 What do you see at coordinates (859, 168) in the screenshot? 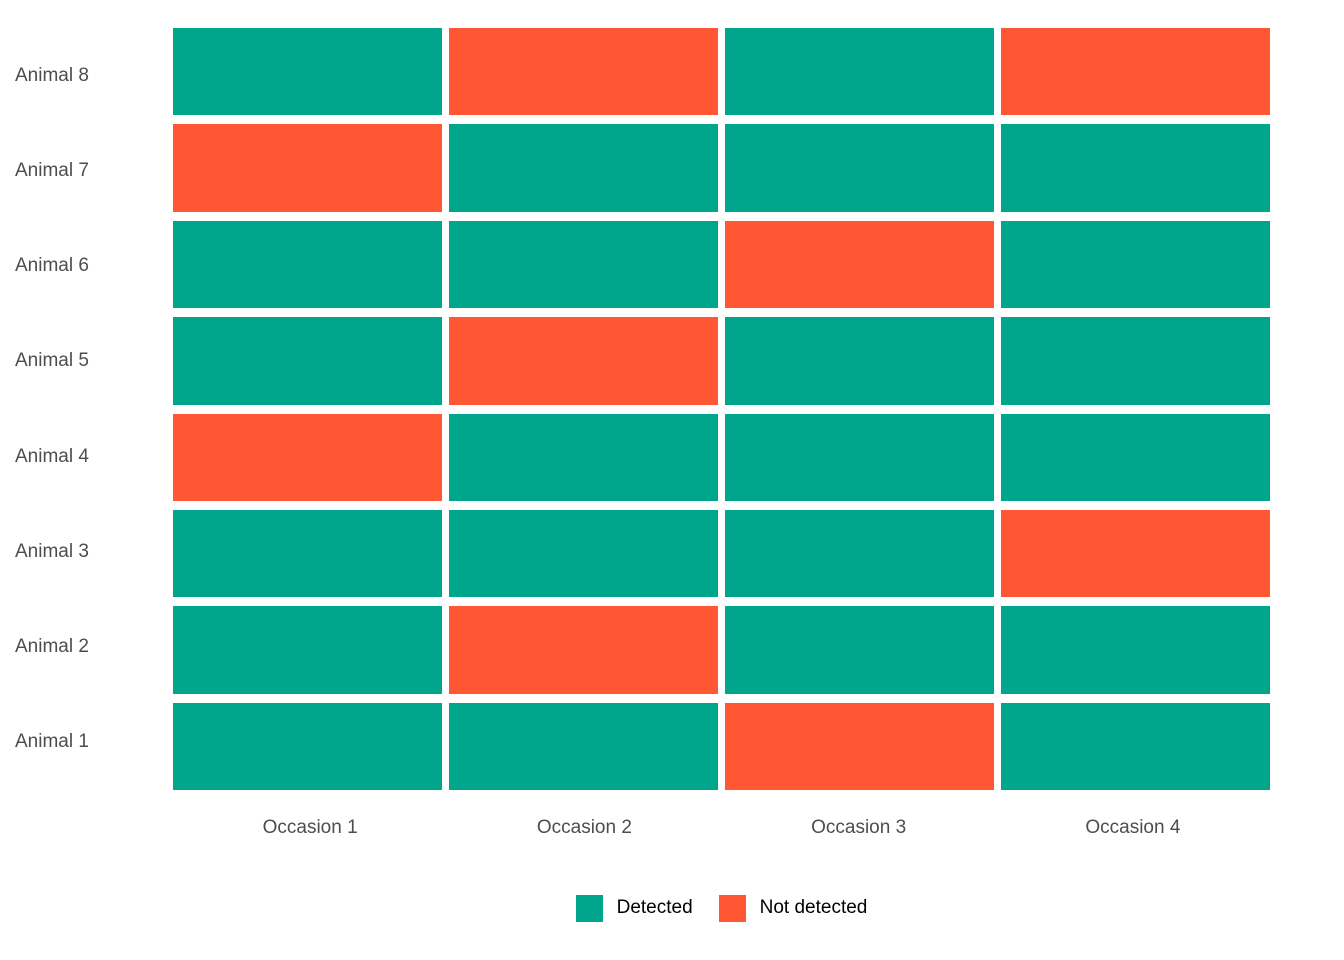
I see `cell-animal-7-occasion-3-detected` at bounding box center [859, 168].